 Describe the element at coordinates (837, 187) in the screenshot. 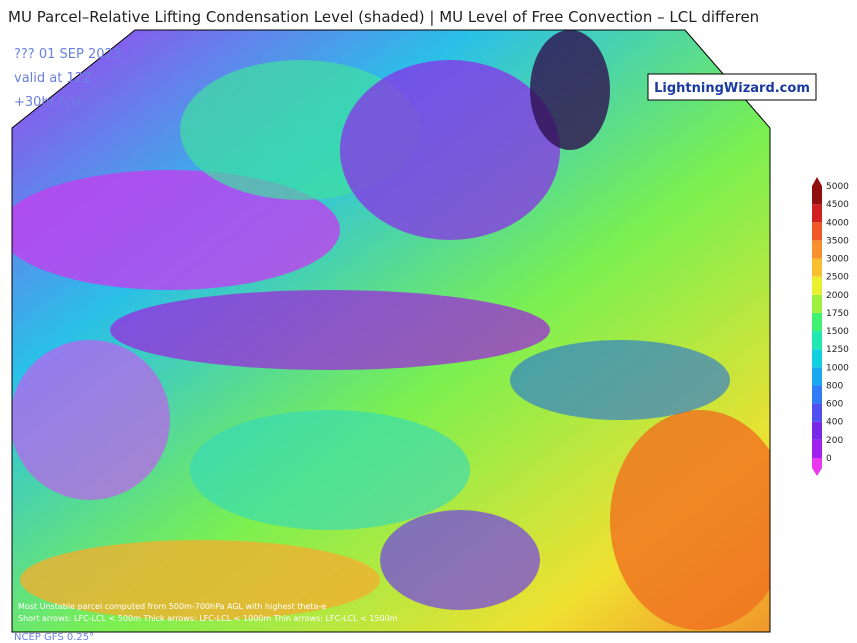

I see `colorbar-label: 5000` at that location.